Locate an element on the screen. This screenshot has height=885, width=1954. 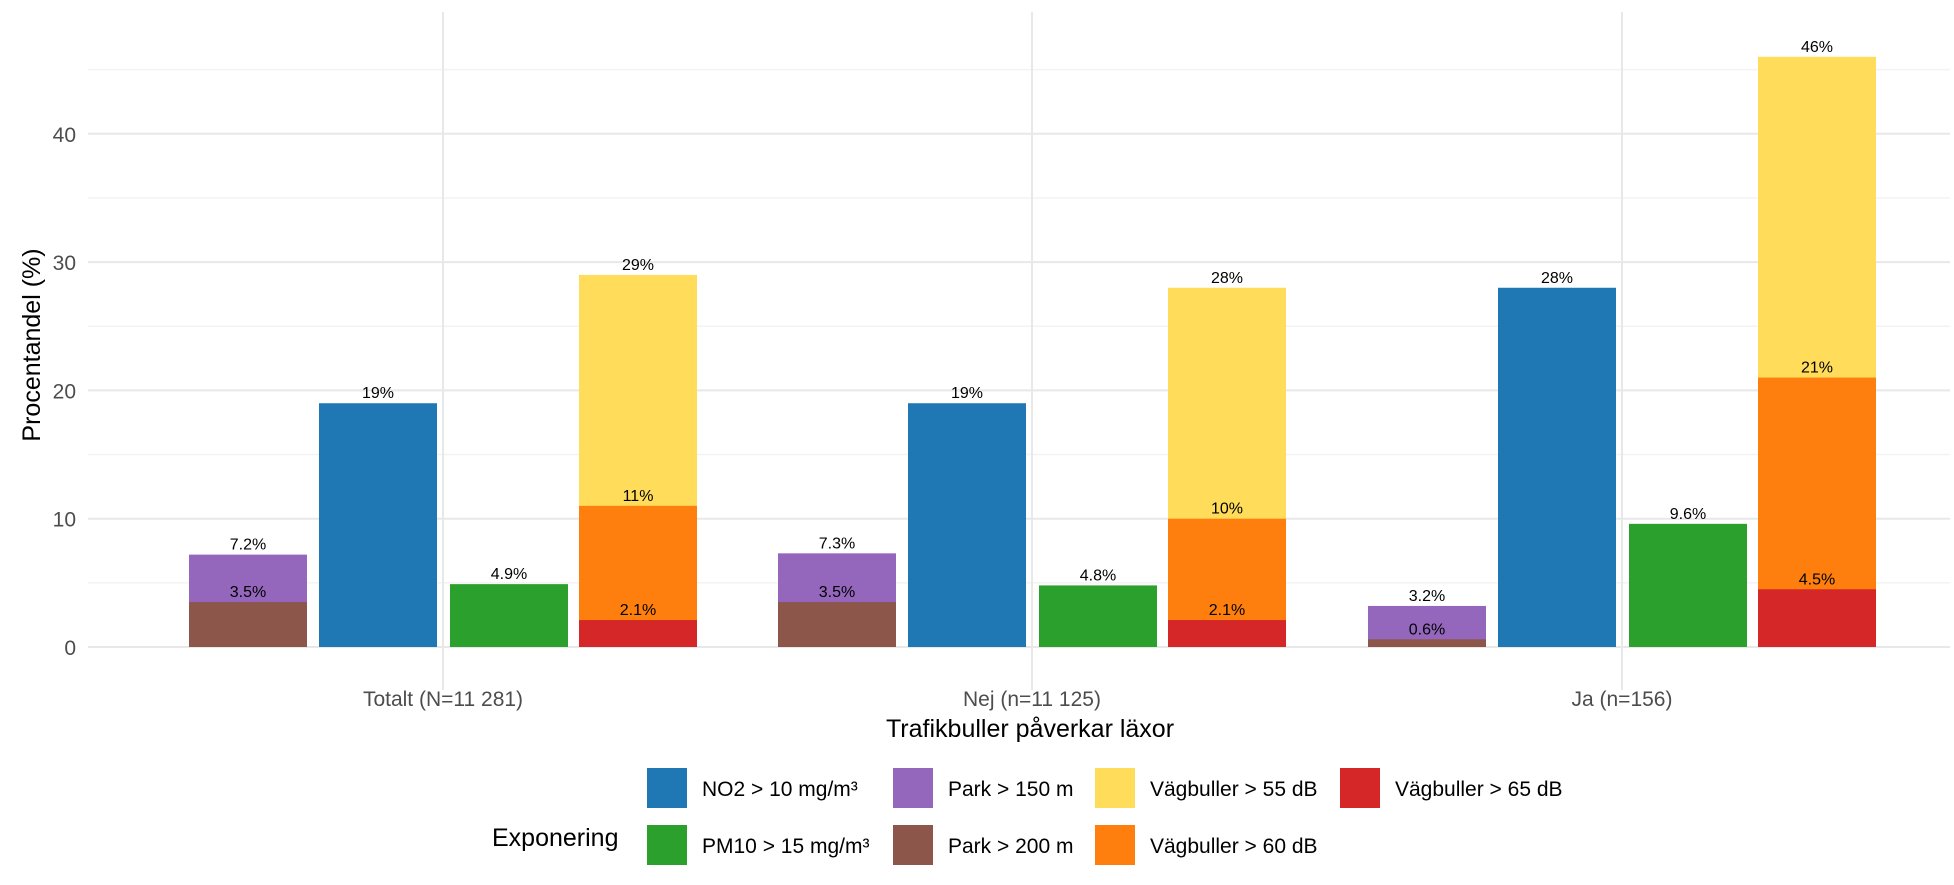
x-tick-label: Ja (n=156) is located at coordinates (1622, 699).